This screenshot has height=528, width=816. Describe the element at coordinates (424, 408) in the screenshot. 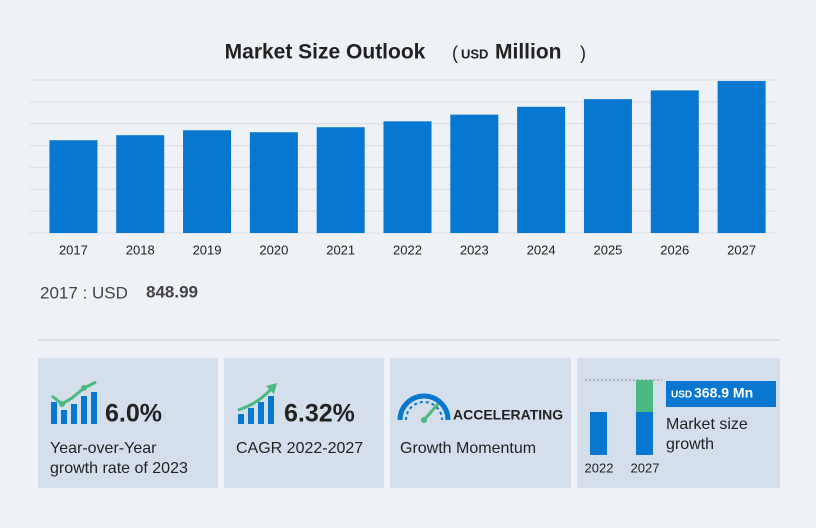

I see `gauge-icon` at that location.